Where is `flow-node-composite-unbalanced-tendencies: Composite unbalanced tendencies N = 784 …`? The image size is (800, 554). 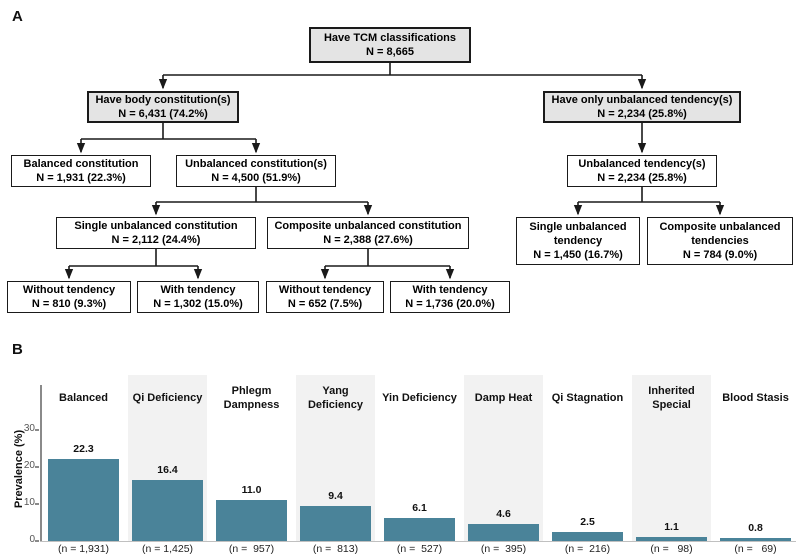 flow-node-composite-unbalanced-tendencies: Composite unbalanced tendencies N = 784 … is located at coordinates (720, 241).